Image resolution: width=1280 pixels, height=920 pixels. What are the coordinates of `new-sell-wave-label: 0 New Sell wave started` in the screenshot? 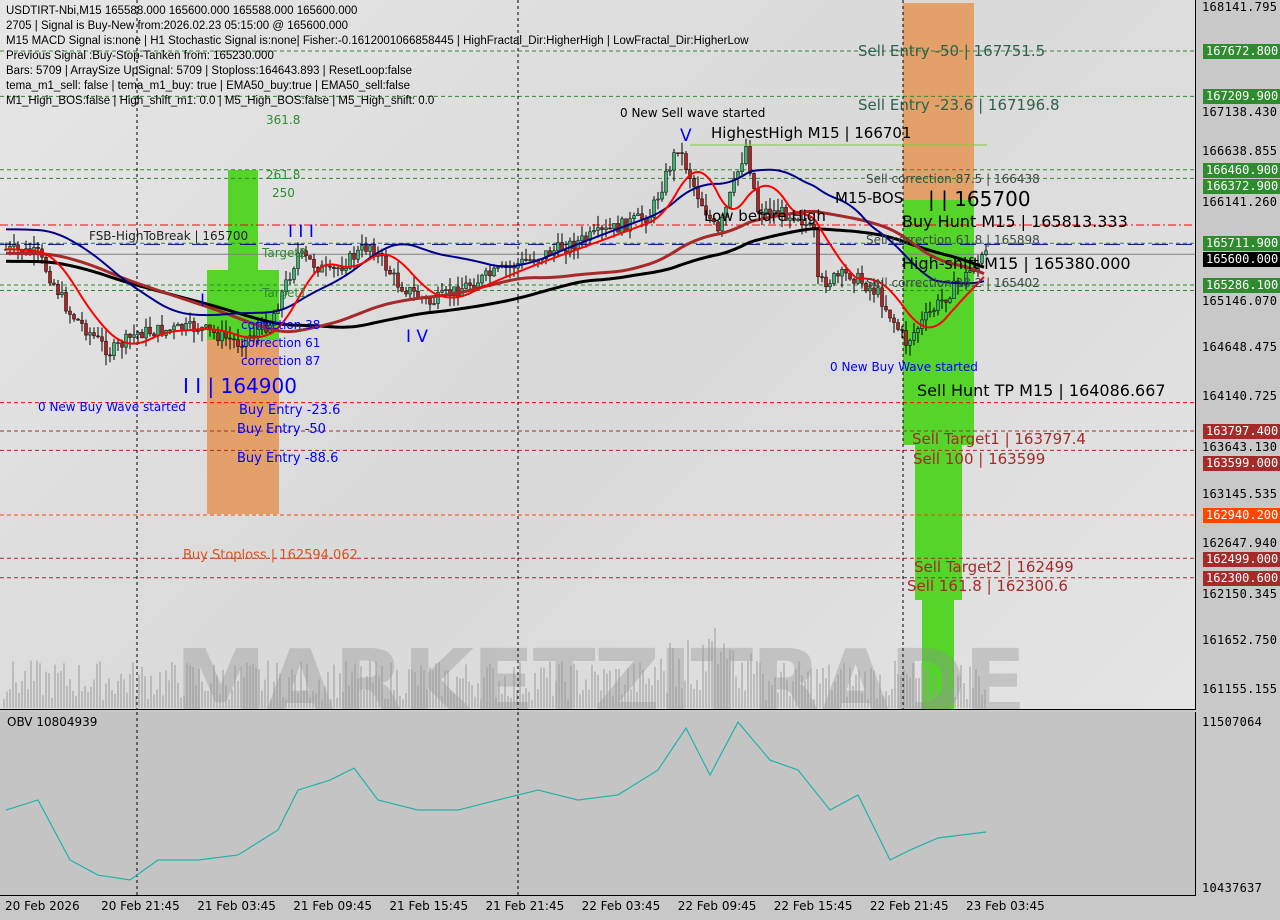 It's located at (693, 113).